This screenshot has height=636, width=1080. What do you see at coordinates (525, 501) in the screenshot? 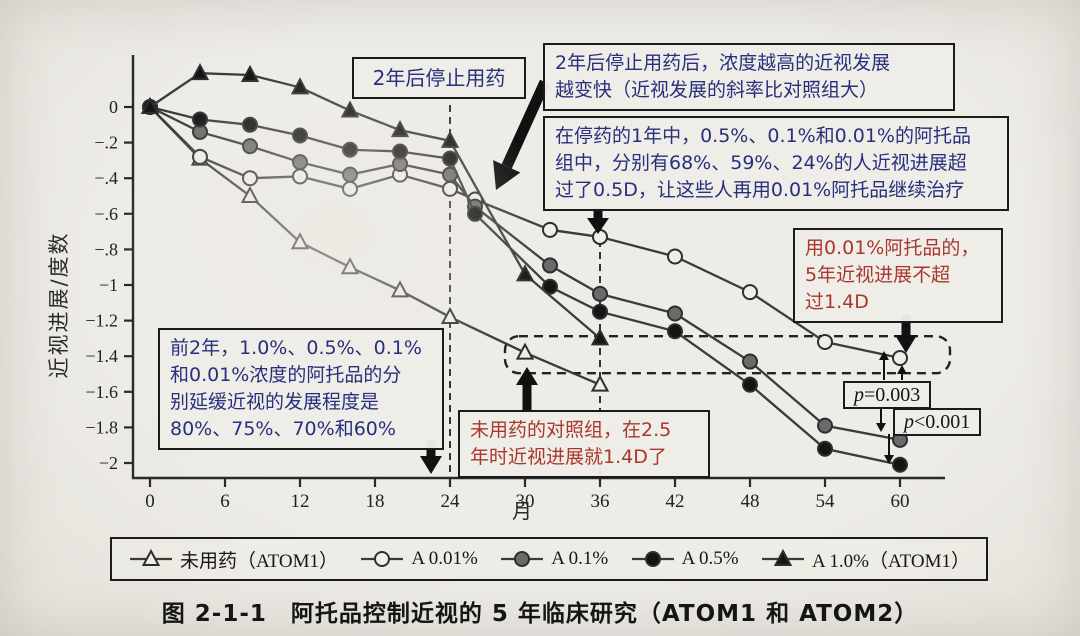
I see `x-tick-label: 30` at bounding box center [525, 501].